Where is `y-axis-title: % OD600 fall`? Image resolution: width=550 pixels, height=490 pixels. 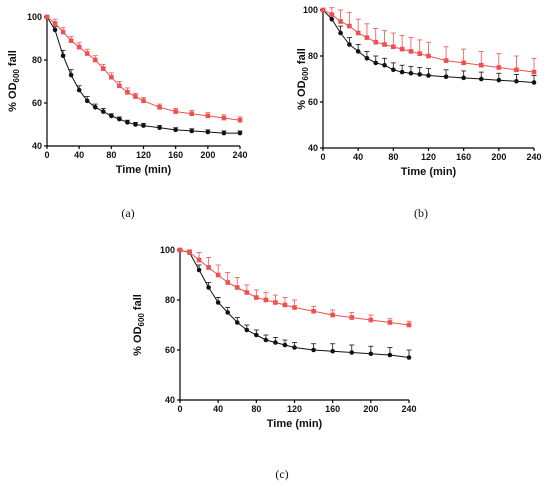 y-axis-title: % OD600 fall is located at coordinates (14, 81).